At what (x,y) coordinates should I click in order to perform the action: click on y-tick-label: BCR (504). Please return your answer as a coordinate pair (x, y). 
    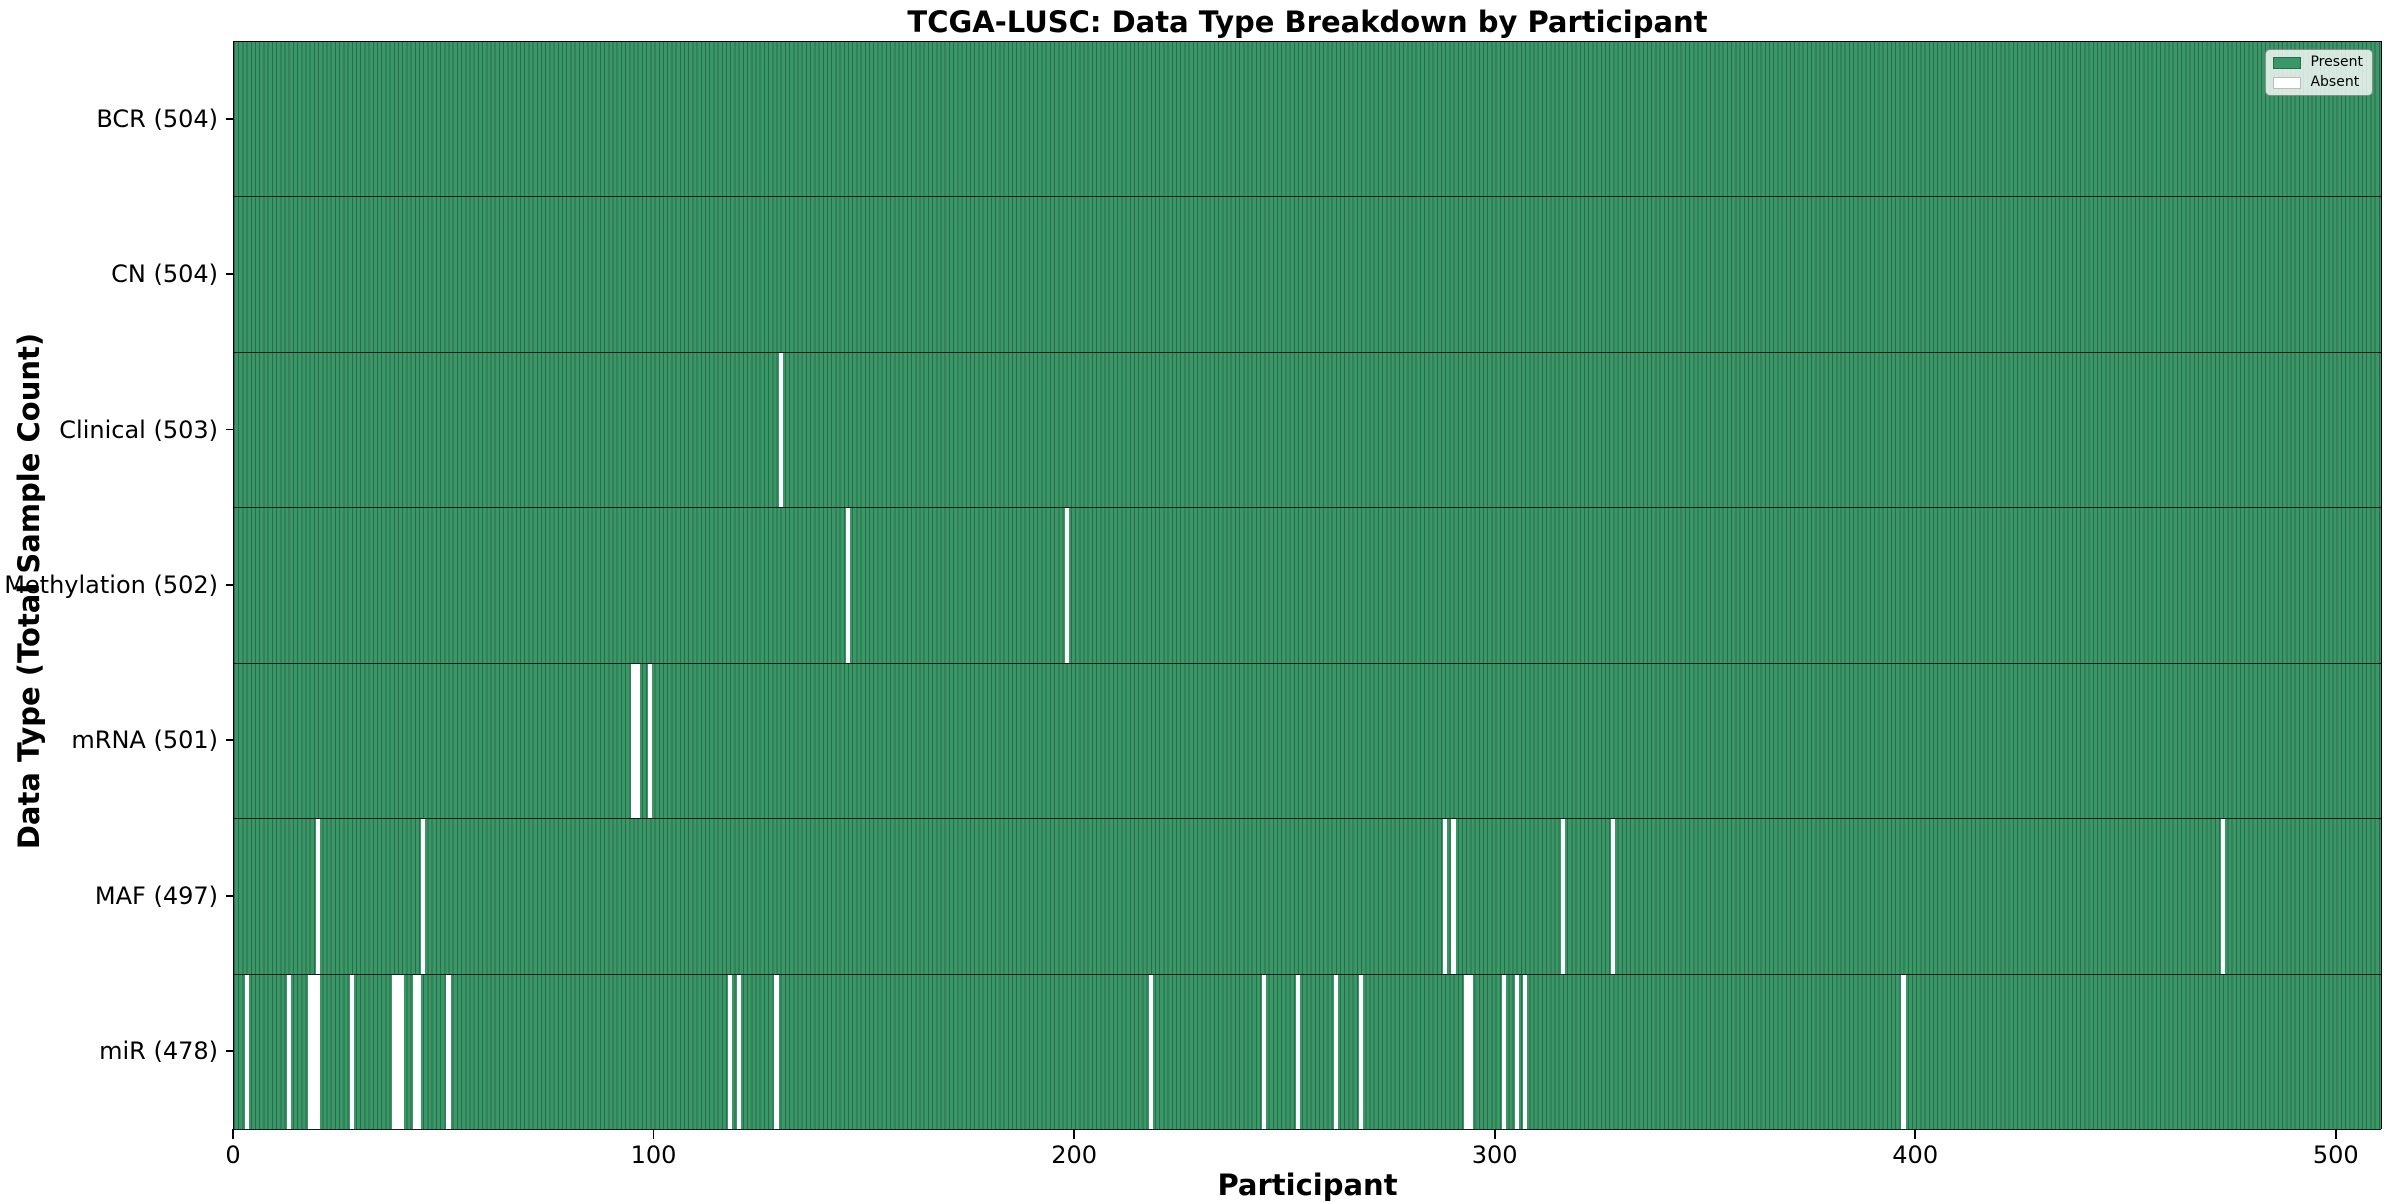
    Looking at the image, I should click on (157, 118).